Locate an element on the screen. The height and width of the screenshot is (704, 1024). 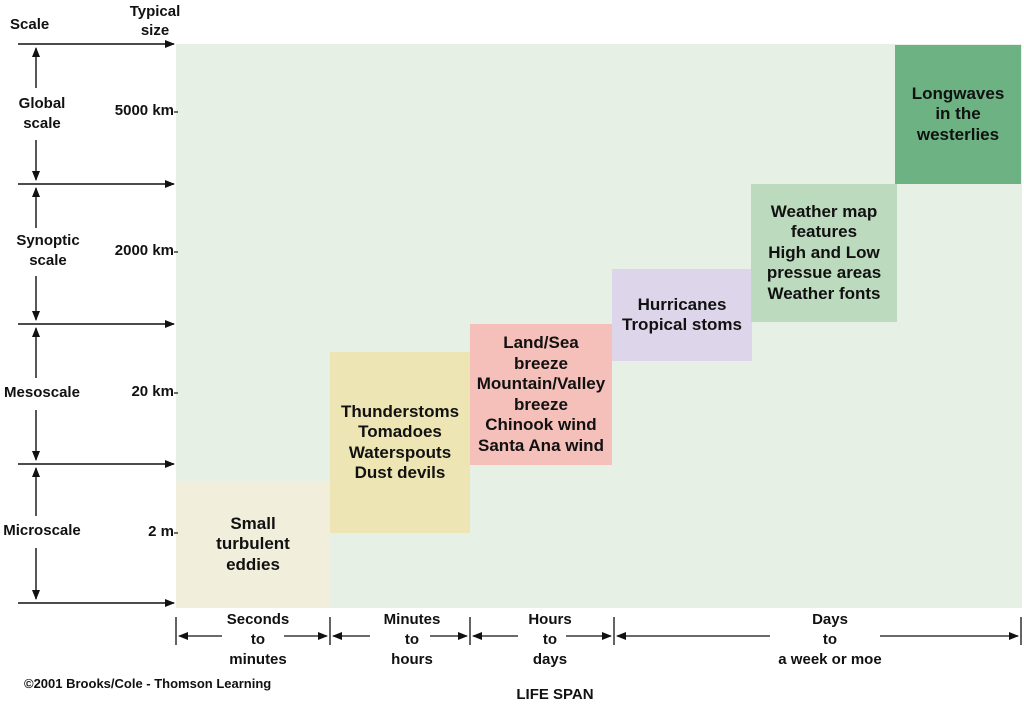
box-longwaves: Longwaves in the westerlies is located at coordinates (958, 114).